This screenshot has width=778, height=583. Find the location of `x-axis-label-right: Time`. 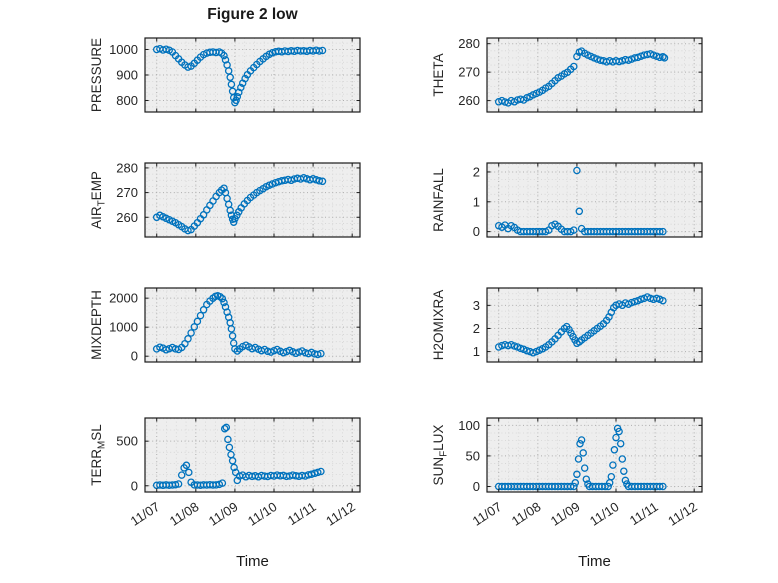

x-axis-label-right: Time is located at coordinates (594, 561).